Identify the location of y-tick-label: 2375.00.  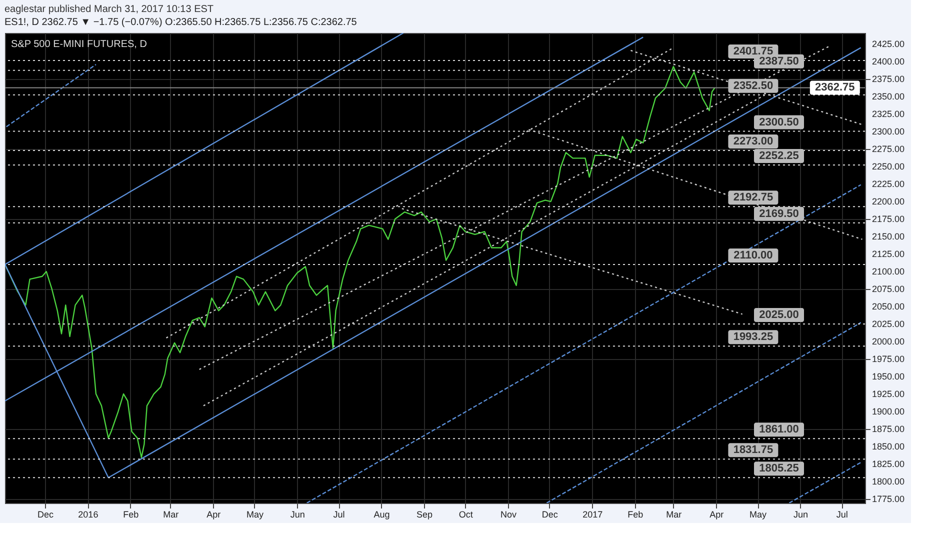
(888, 79).